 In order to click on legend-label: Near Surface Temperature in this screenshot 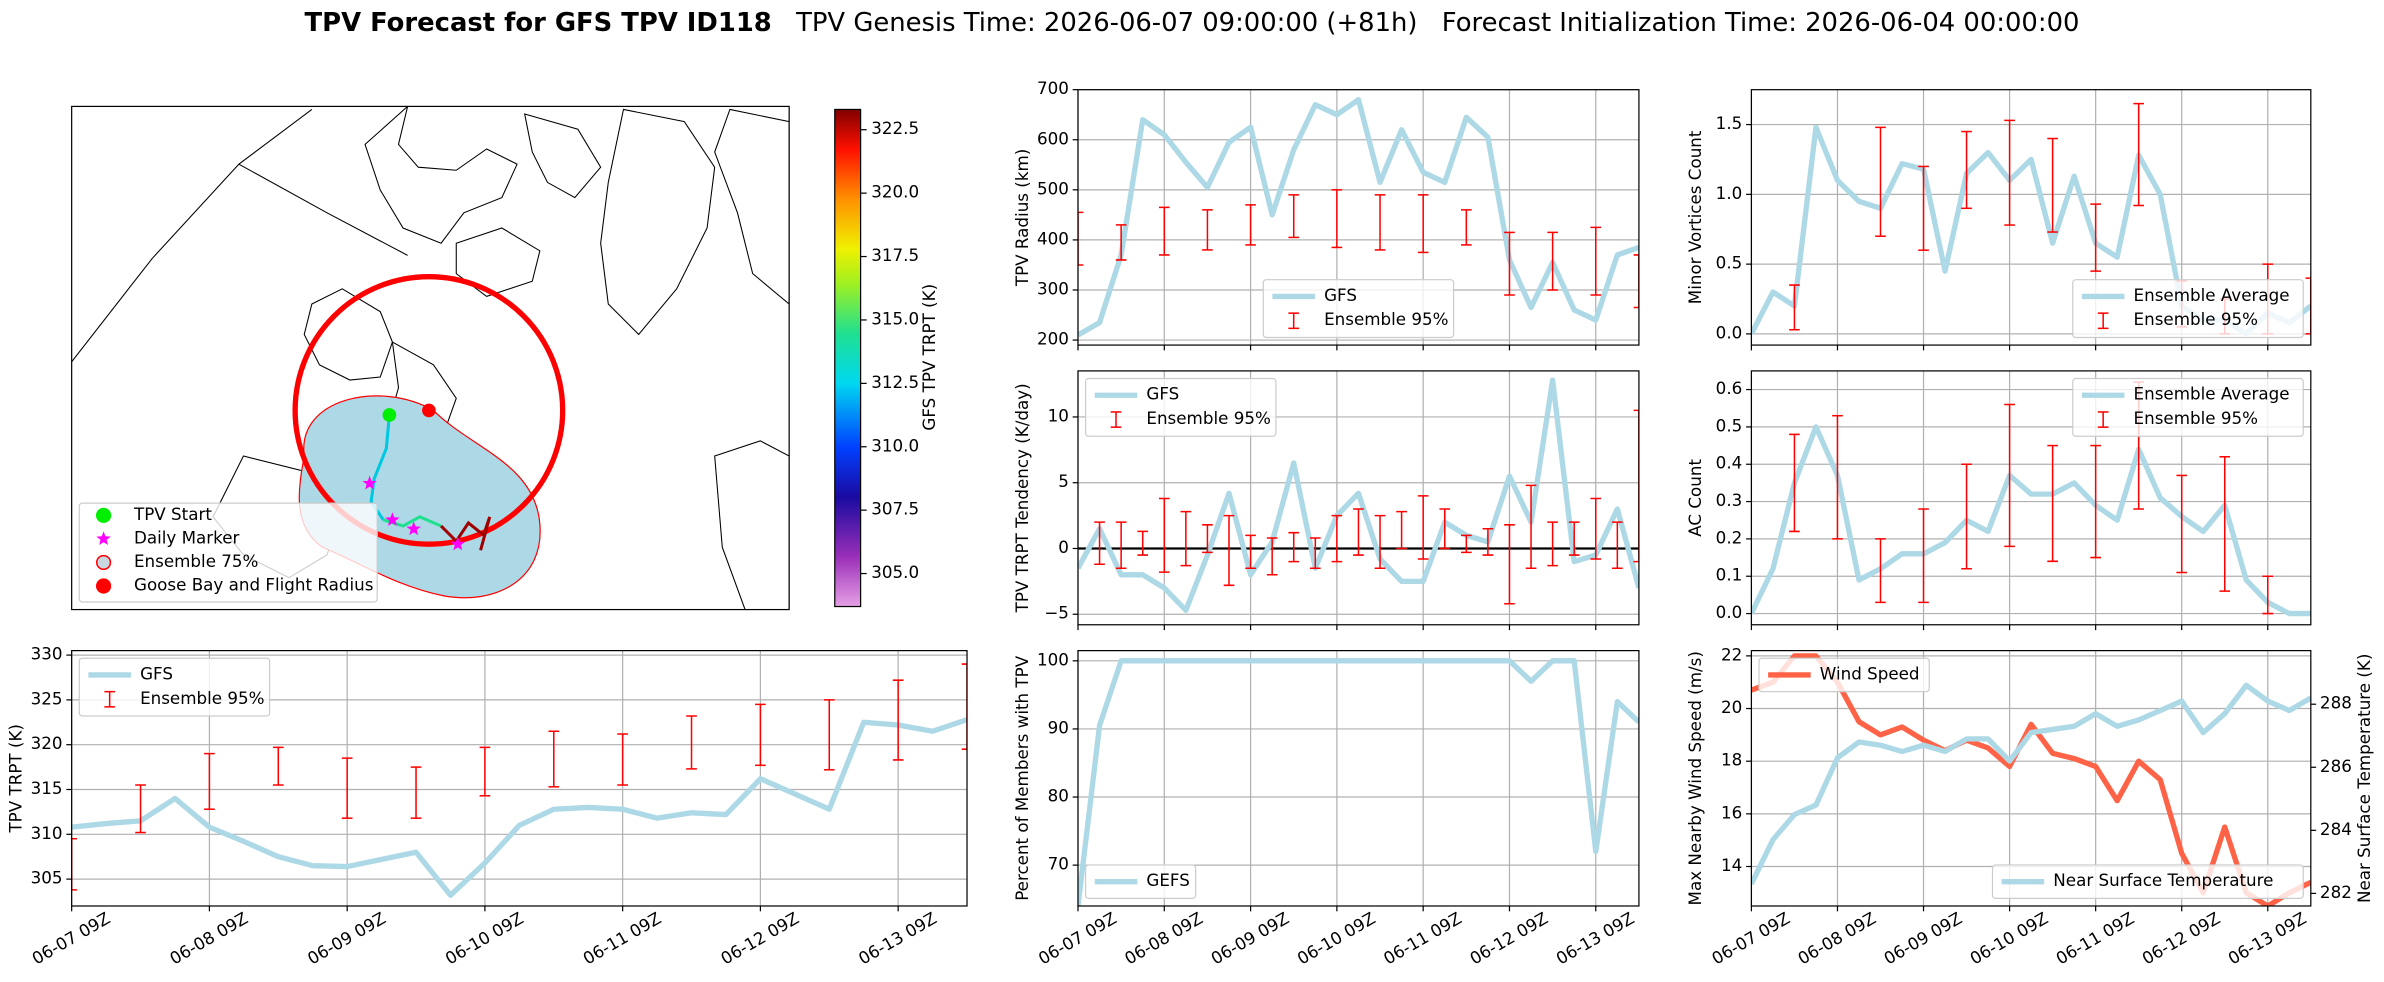, I will do `click(2163, 880)`.